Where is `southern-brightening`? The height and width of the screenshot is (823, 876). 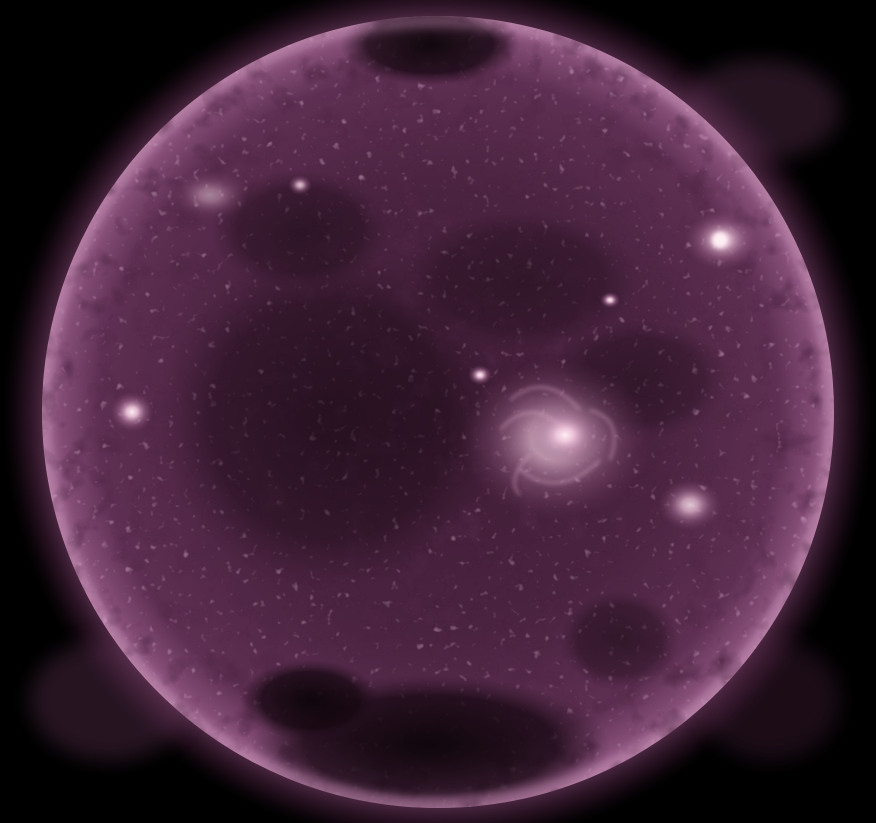
southern-brightening is located at coordinates (395, 277).